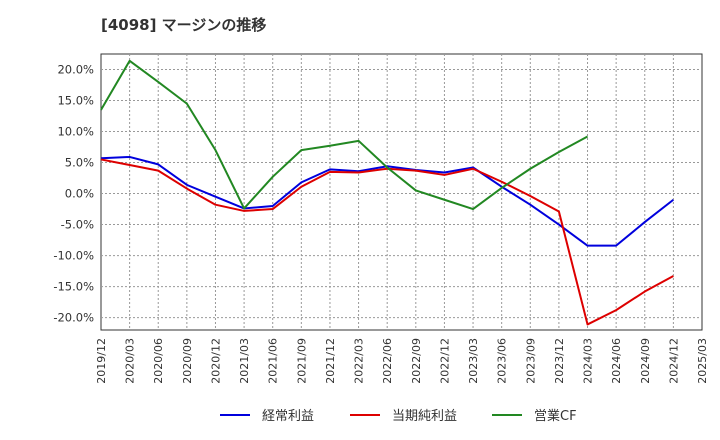  What do you see at coordinates (444, 361) in the screenshot?
I see `x-tick-label: 2022/12` at bounding box center [444, 361].